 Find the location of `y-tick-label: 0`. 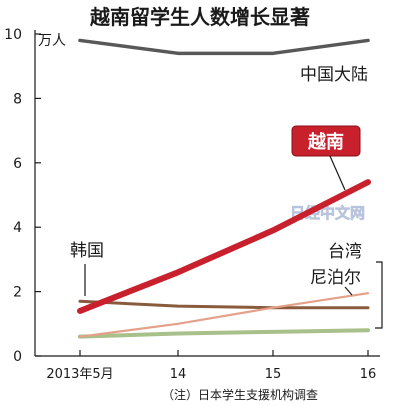

y-tick-label: 0 is located at coordinates (17, 357).